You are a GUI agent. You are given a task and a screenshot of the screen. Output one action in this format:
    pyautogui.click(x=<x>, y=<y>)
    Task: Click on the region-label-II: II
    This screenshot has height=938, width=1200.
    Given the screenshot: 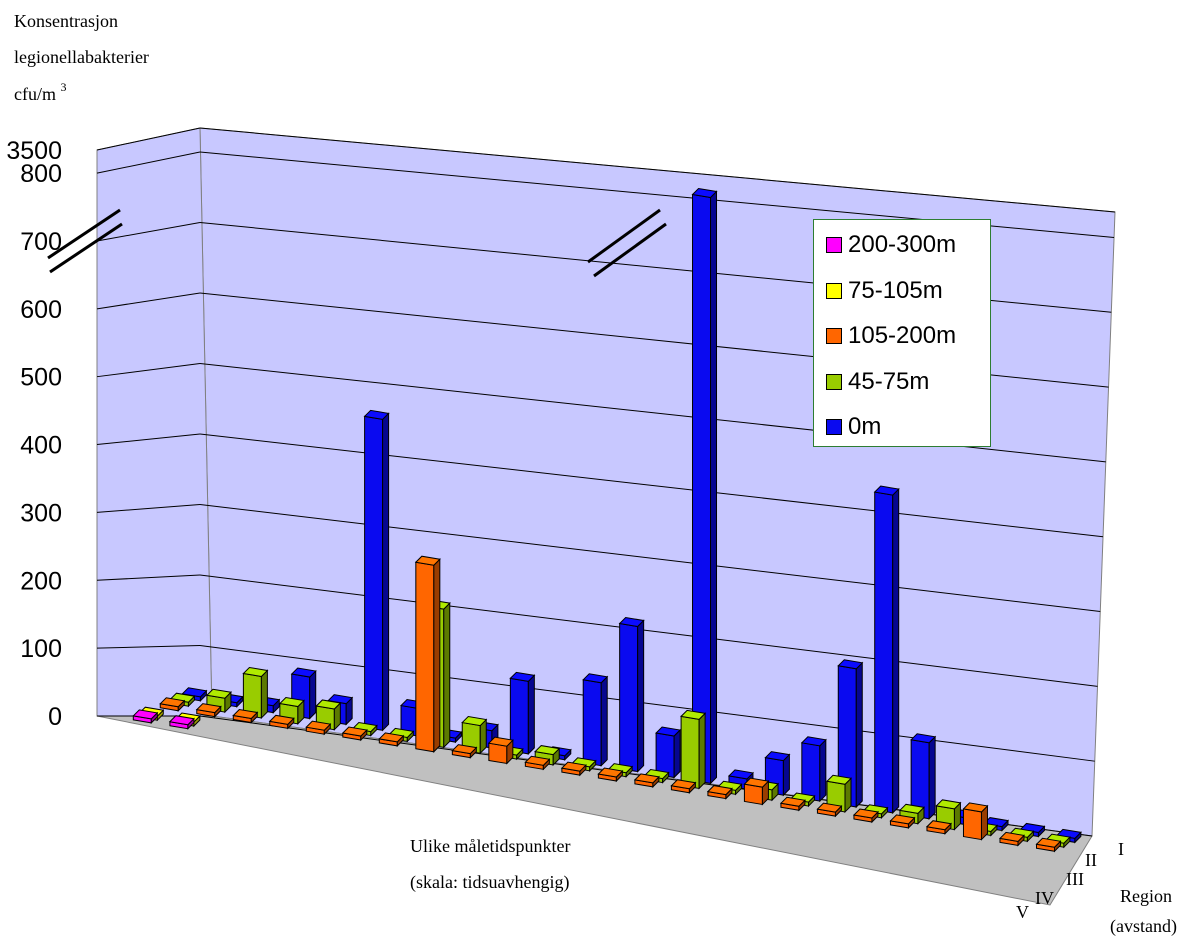 What is the action you would take?
    pyautogui.click(x=1091, y=860)
    